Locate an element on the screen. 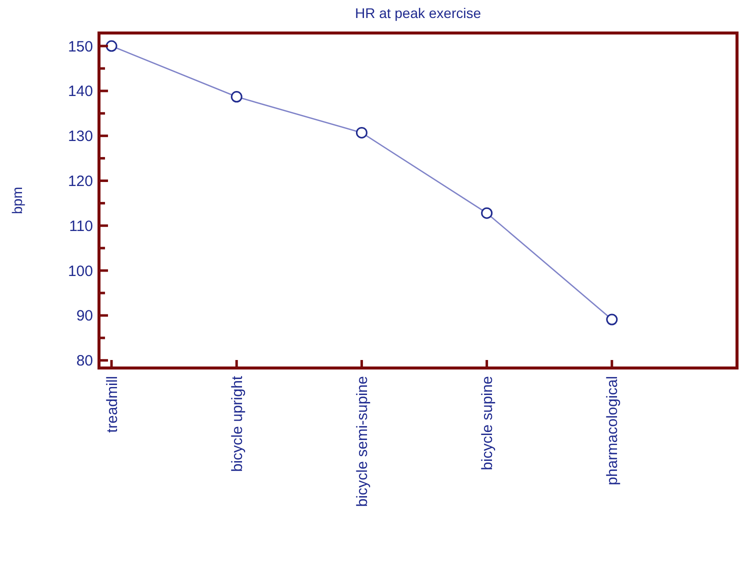  y-tick-label: 90 is located at coordinates (84, 316).